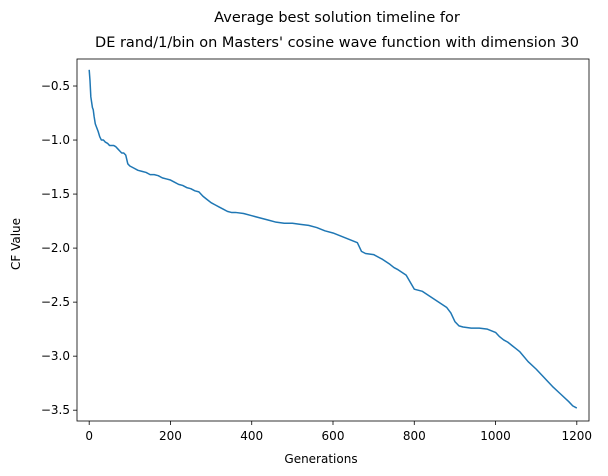 This screenshot has width=608, height=476. I want to click on x-tick-label: 1000, so click(495, 436).